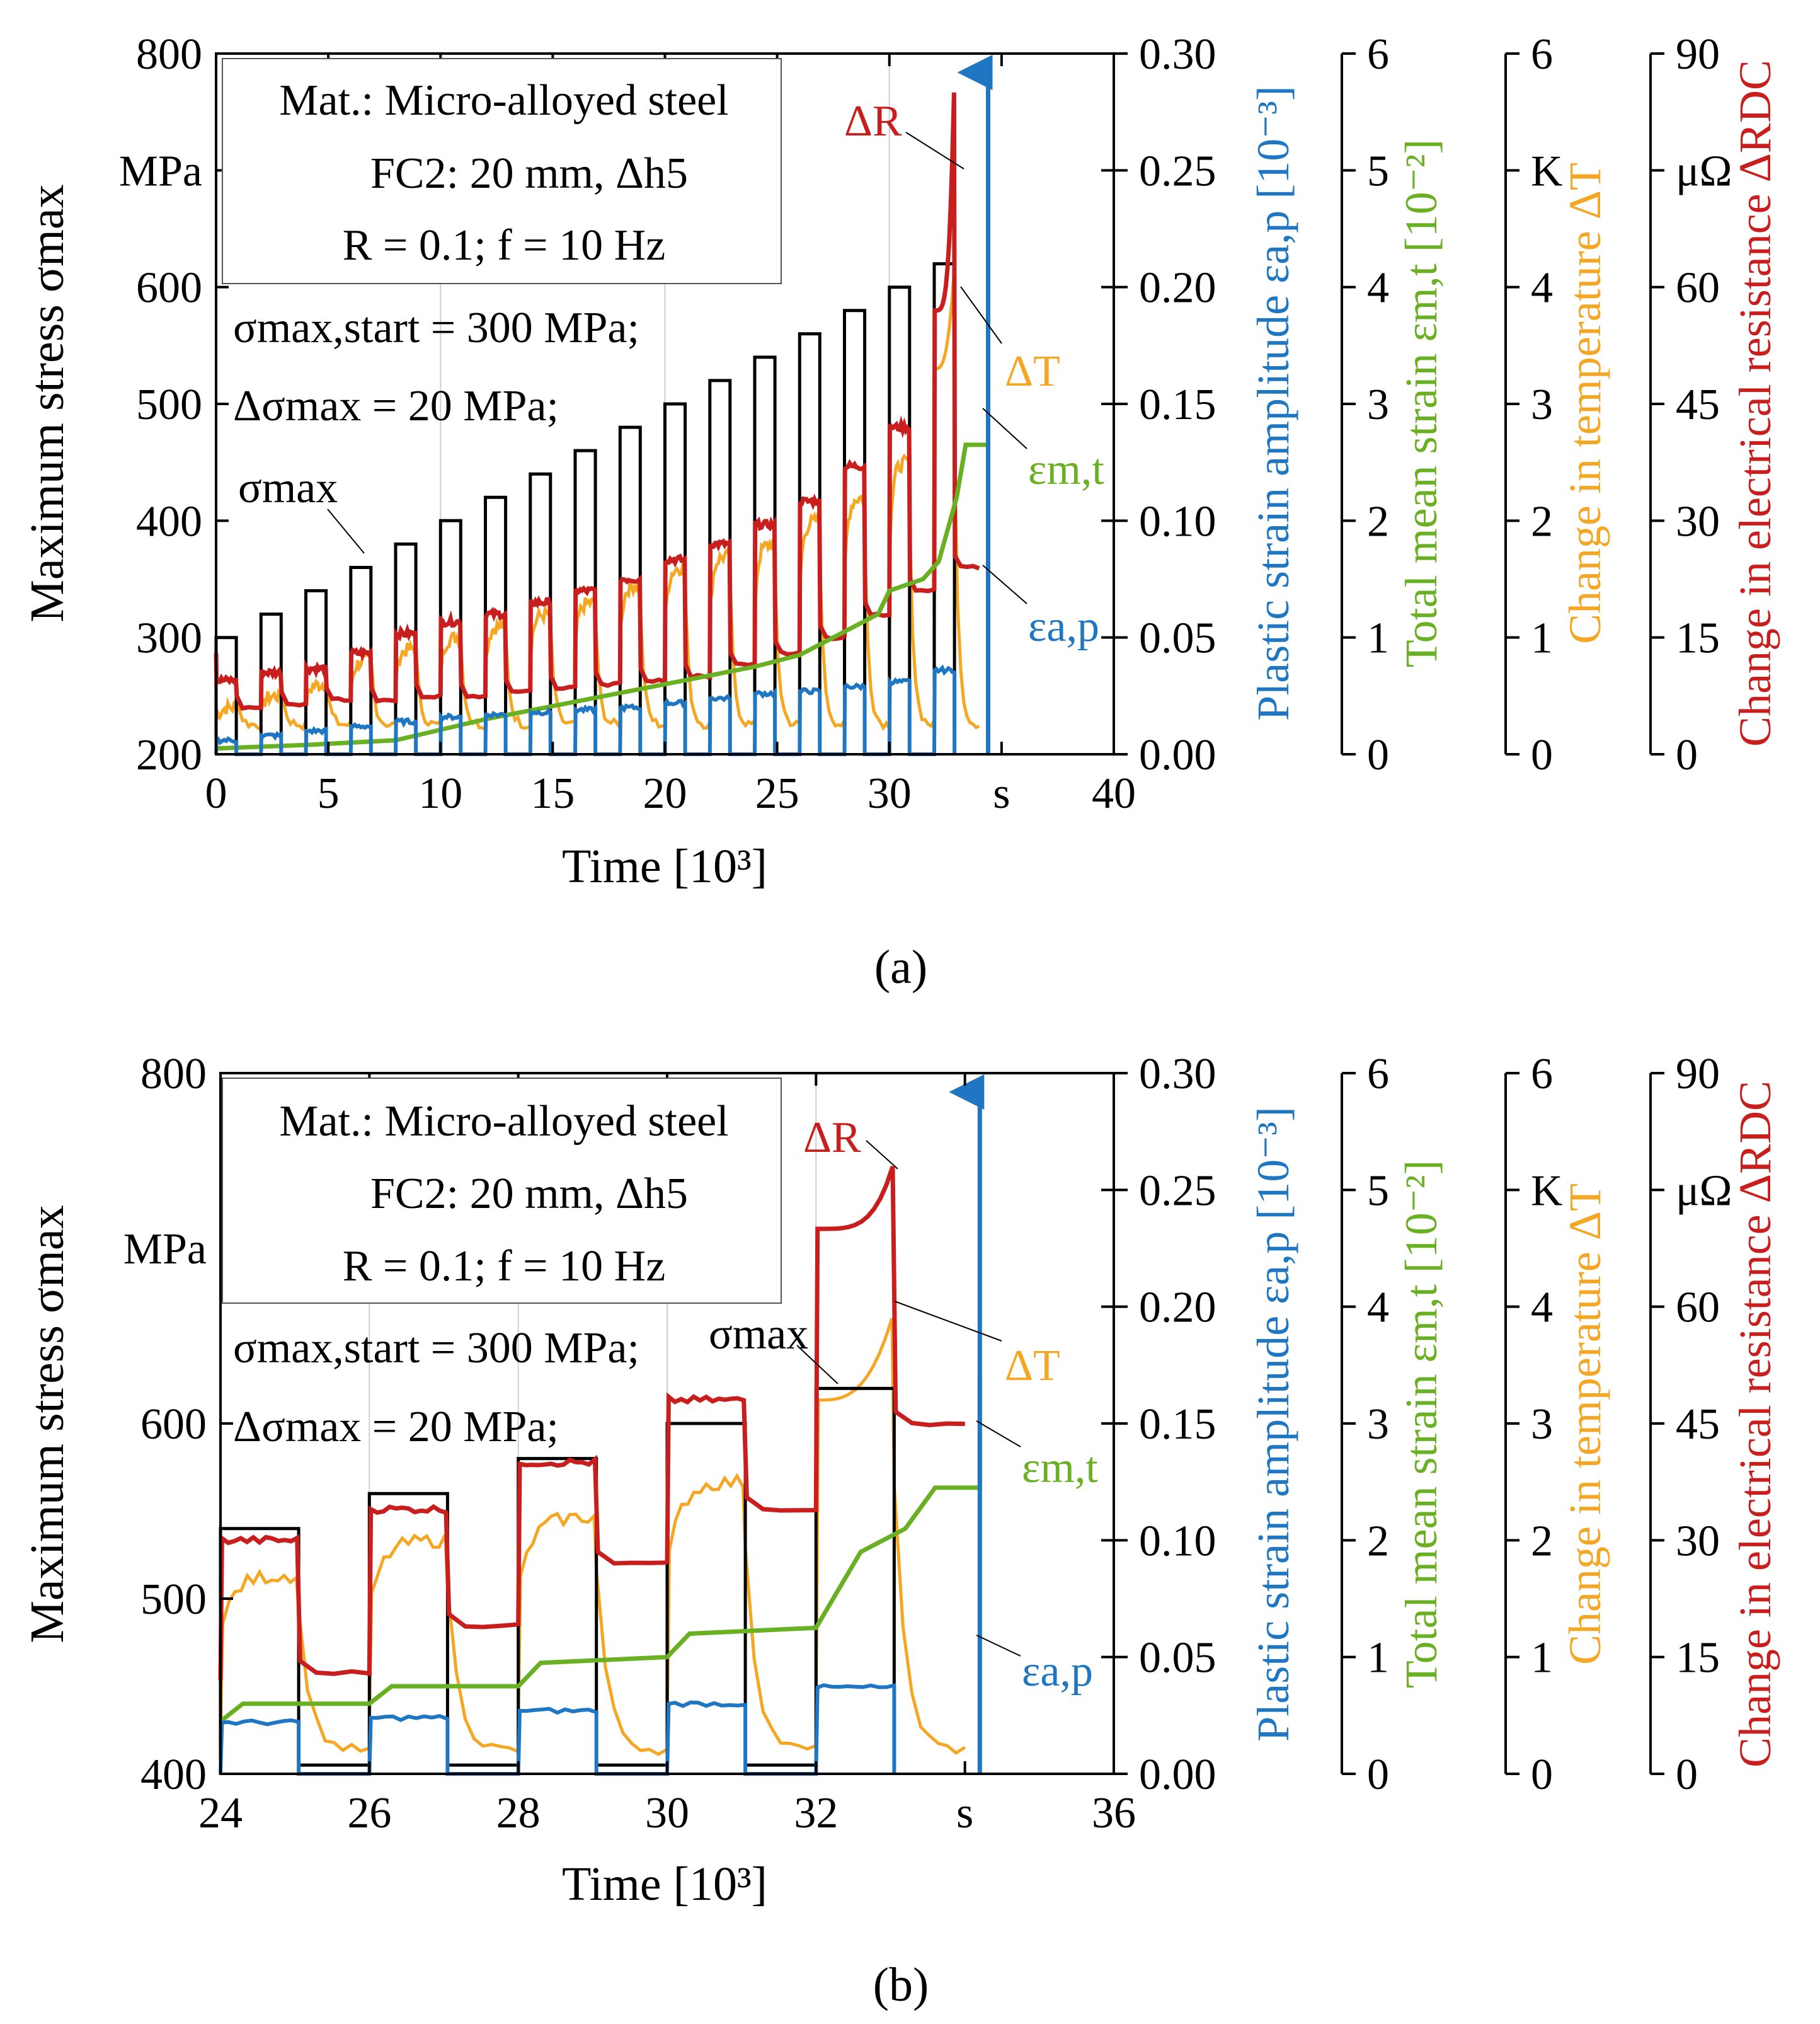 The width and height of the screenshot is (1820, 2024). Describe the element at coordinates (173, 1074) in the screenshot. I see `y-tick-label-stress: 800` at that location.